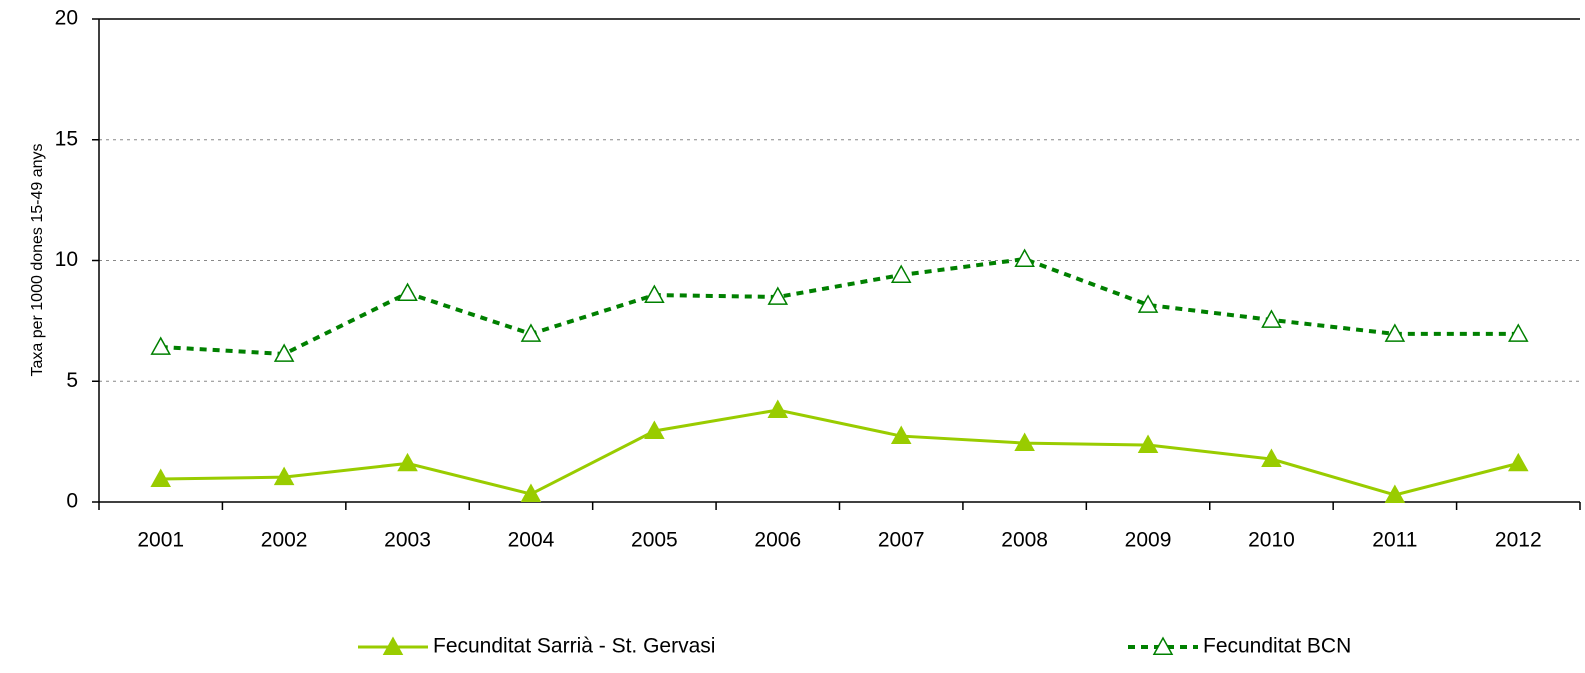 This screenshot has width=1585, height=673. What do you see at coordinates (1277, 646) in the screenshot?
I see `legend-label: Fecunditat BCN` at bounding box center [1277, 646].